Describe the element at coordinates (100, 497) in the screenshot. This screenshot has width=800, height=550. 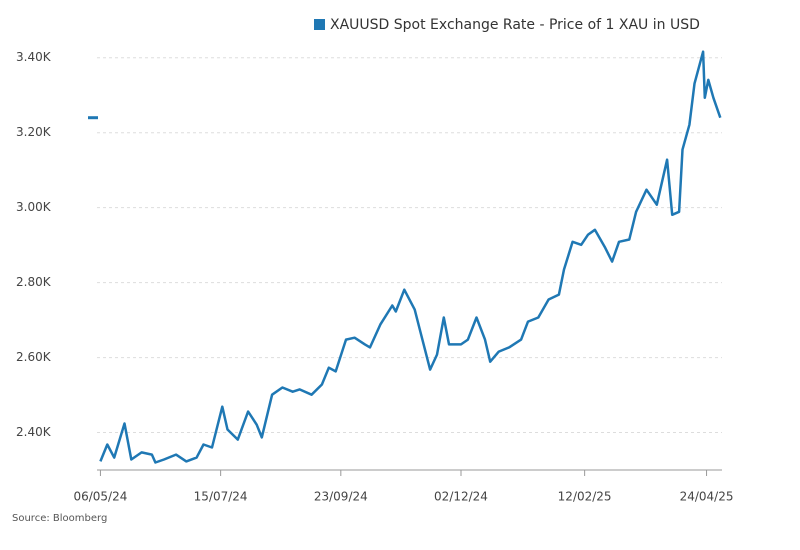
I see `x-tick-label: 06/05/24` at that location.